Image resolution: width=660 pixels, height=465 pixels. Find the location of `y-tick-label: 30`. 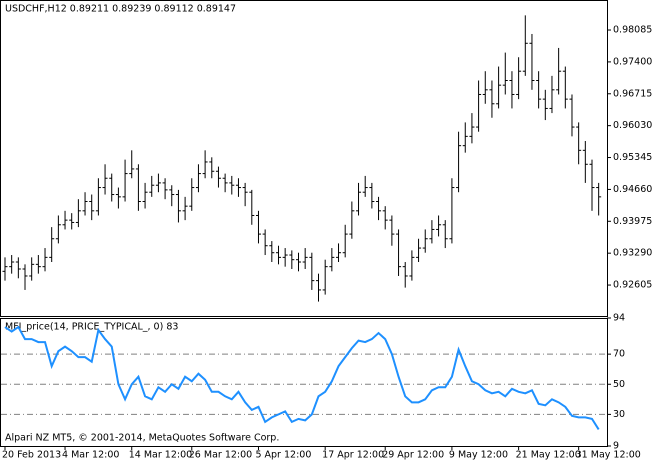

y-tick-label: 30 is located at coordinates (619, 414).